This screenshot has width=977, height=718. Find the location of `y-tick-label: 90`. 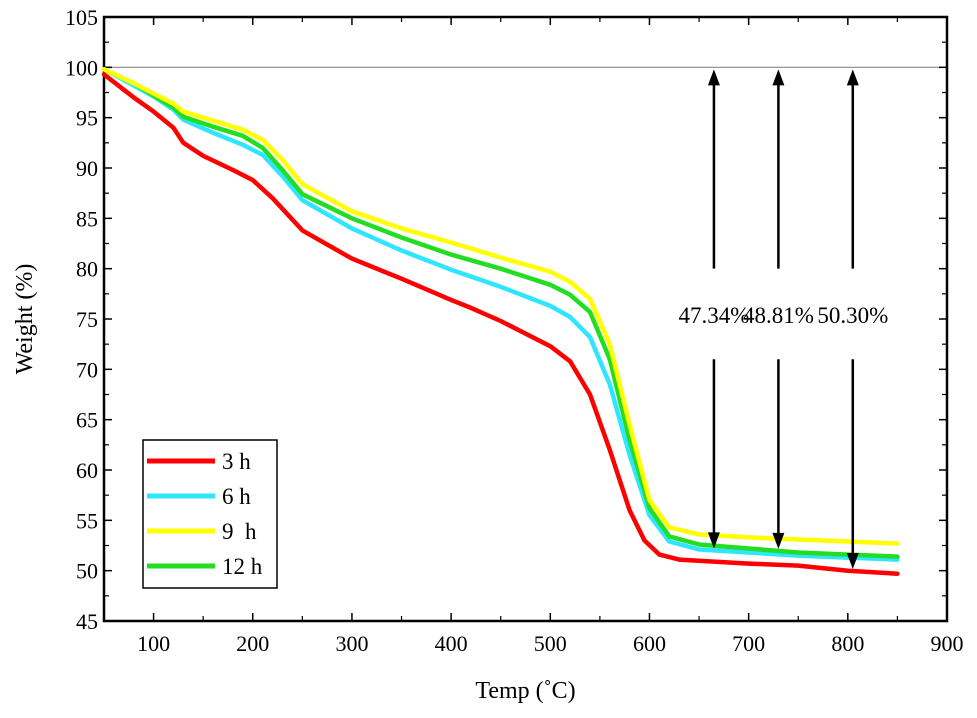

y-tick-label: 90 is located at coordinates (87, 168).